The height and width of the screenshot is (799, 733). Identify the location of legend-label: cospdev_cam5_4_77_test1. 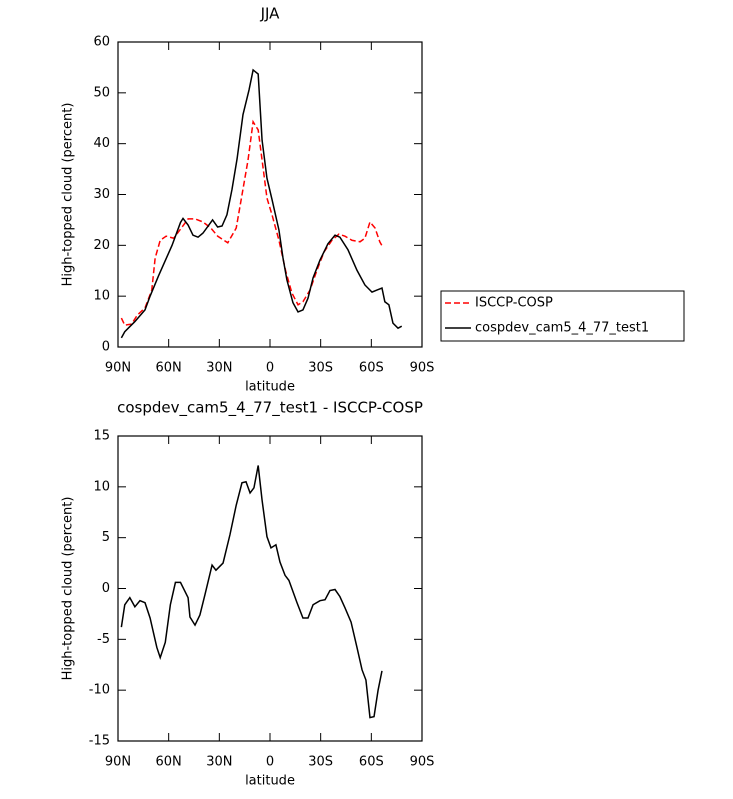
(562, 328).